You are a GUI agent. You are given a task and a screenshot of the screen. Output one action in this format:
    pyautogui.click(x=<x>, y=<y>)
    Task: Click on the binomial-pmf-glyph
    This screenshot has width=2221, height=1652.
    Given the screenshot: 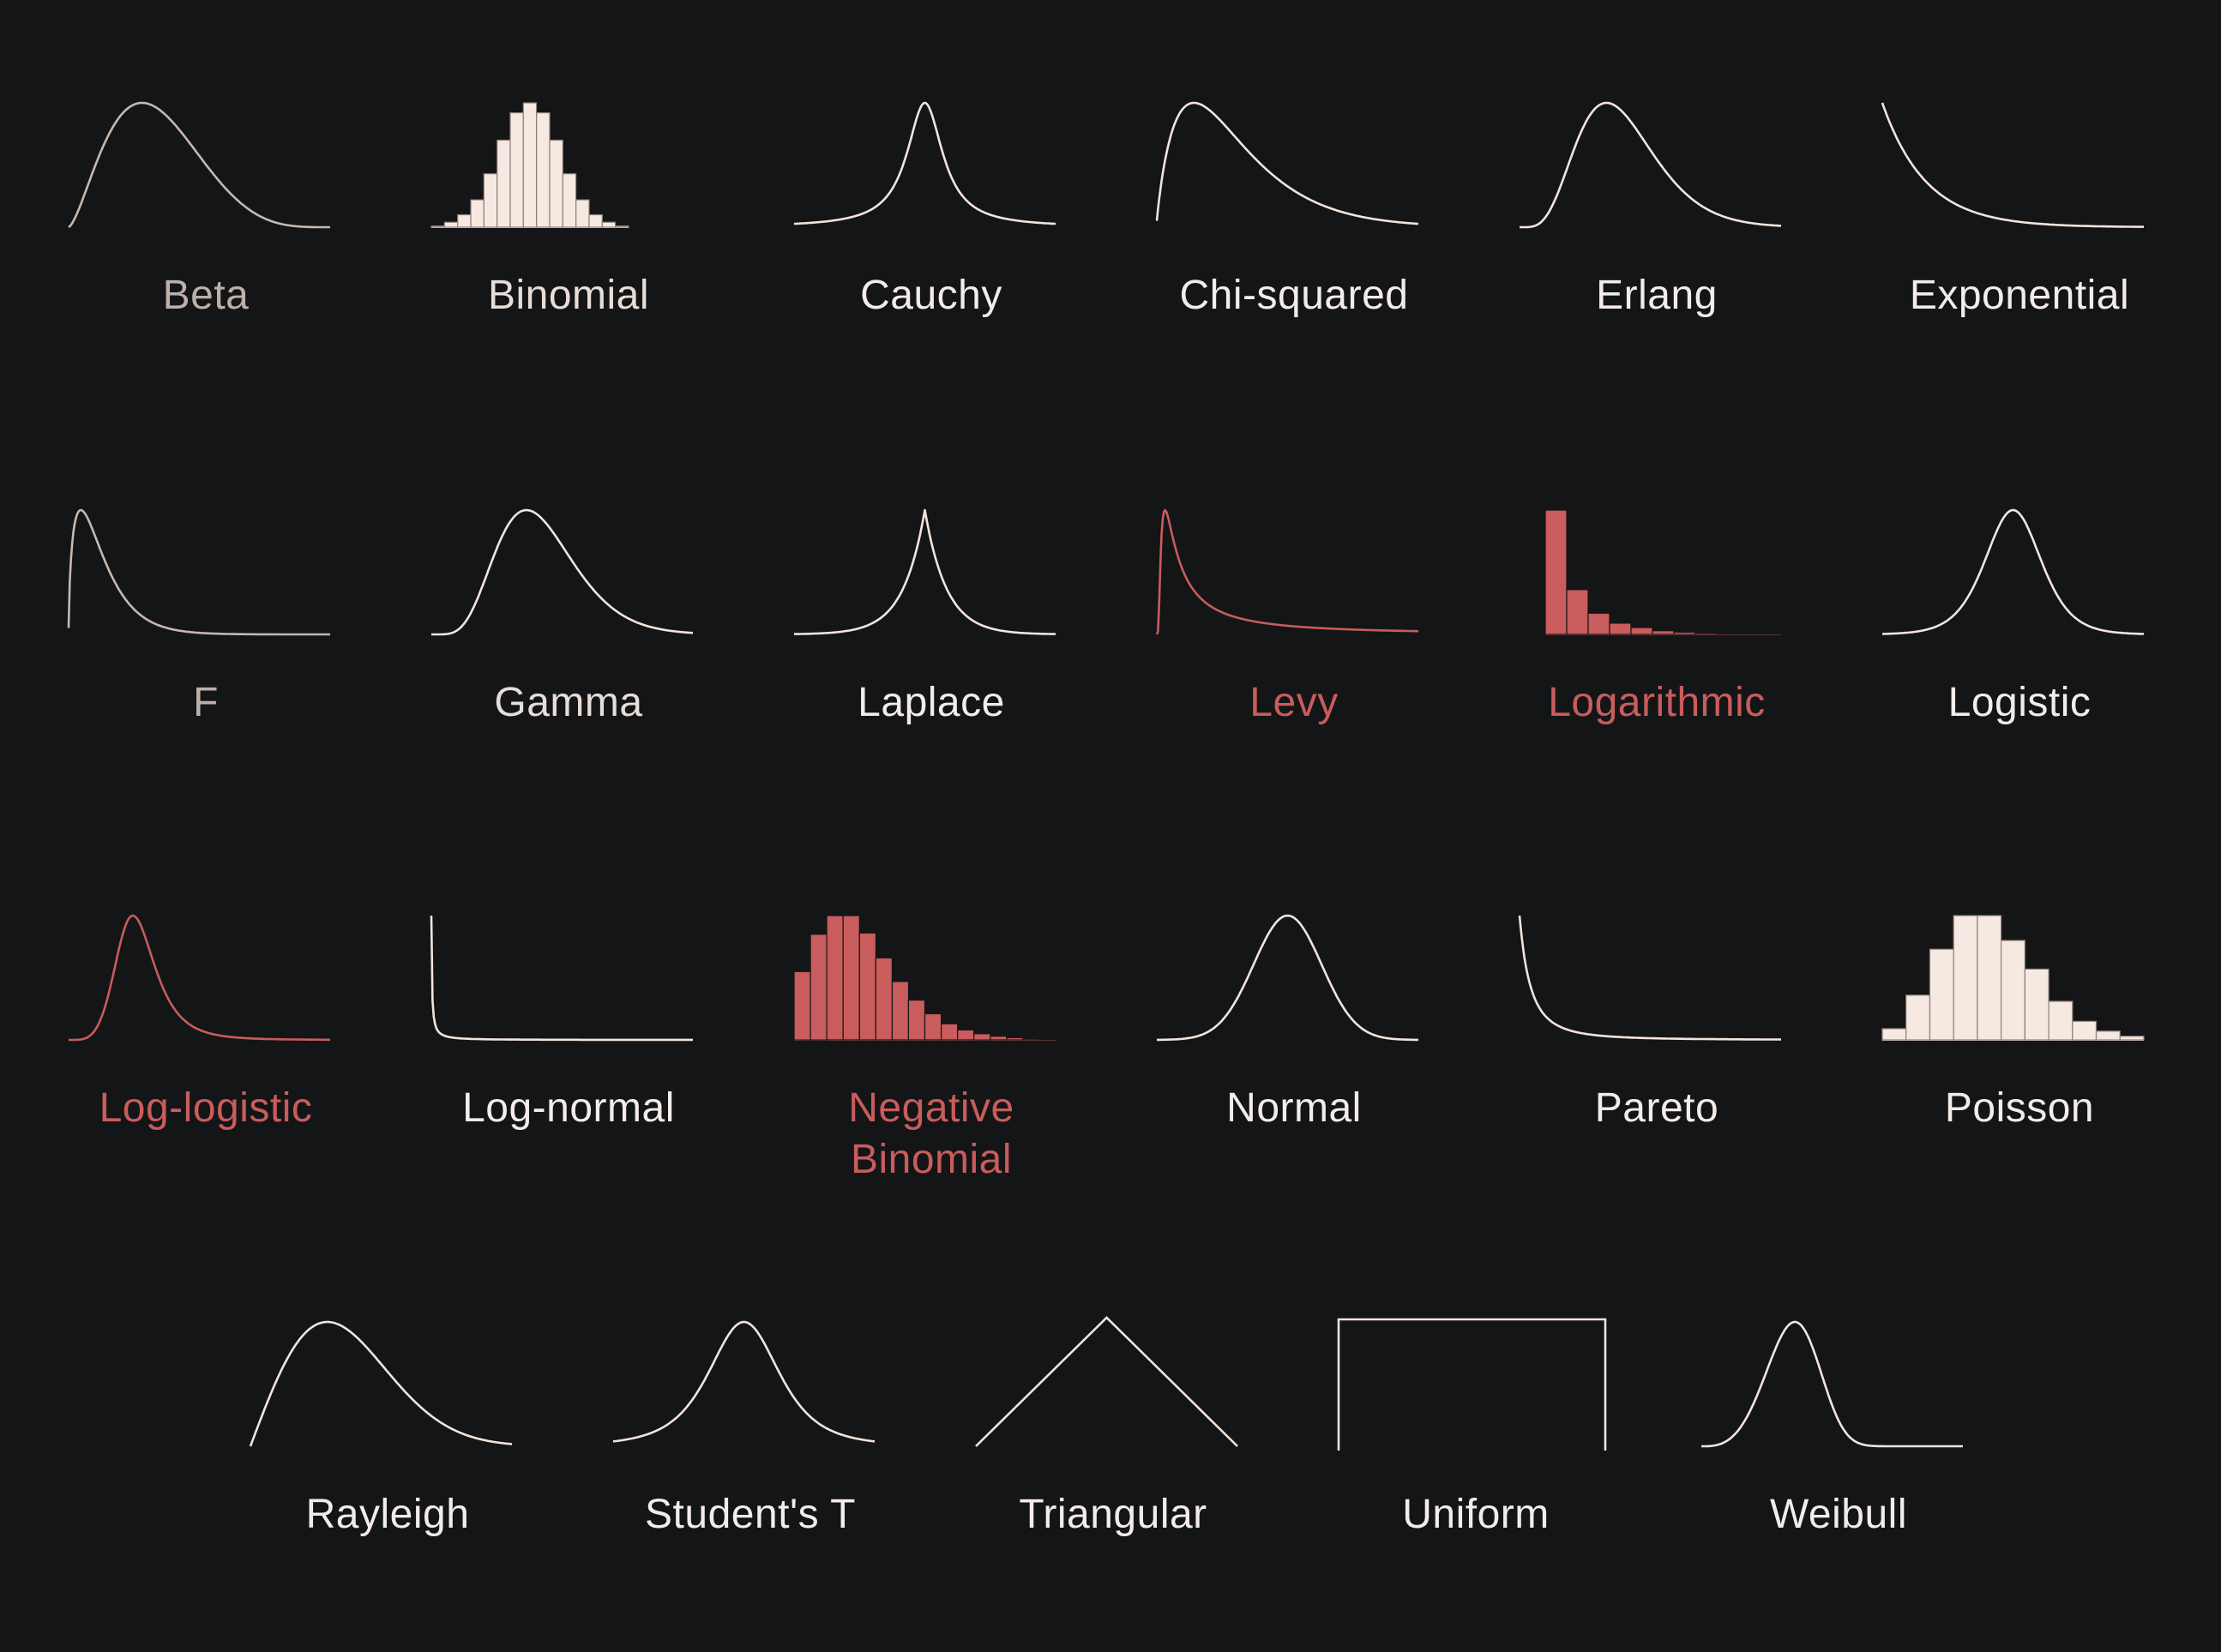 What is the action you would take?
    pyautogui.click(x=529, y=165)
    